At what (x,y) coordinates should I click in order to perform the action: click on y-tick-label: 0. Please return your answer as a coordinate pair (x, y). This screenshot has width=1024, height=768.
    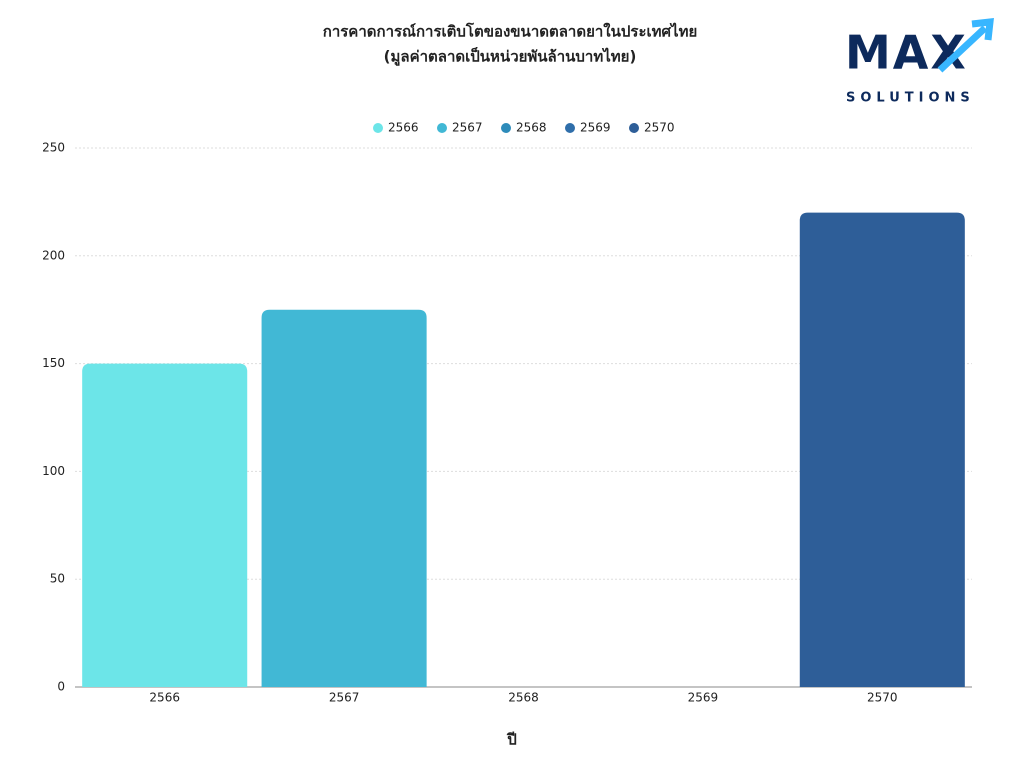
    Looking at the image, I should click on (61, 687).